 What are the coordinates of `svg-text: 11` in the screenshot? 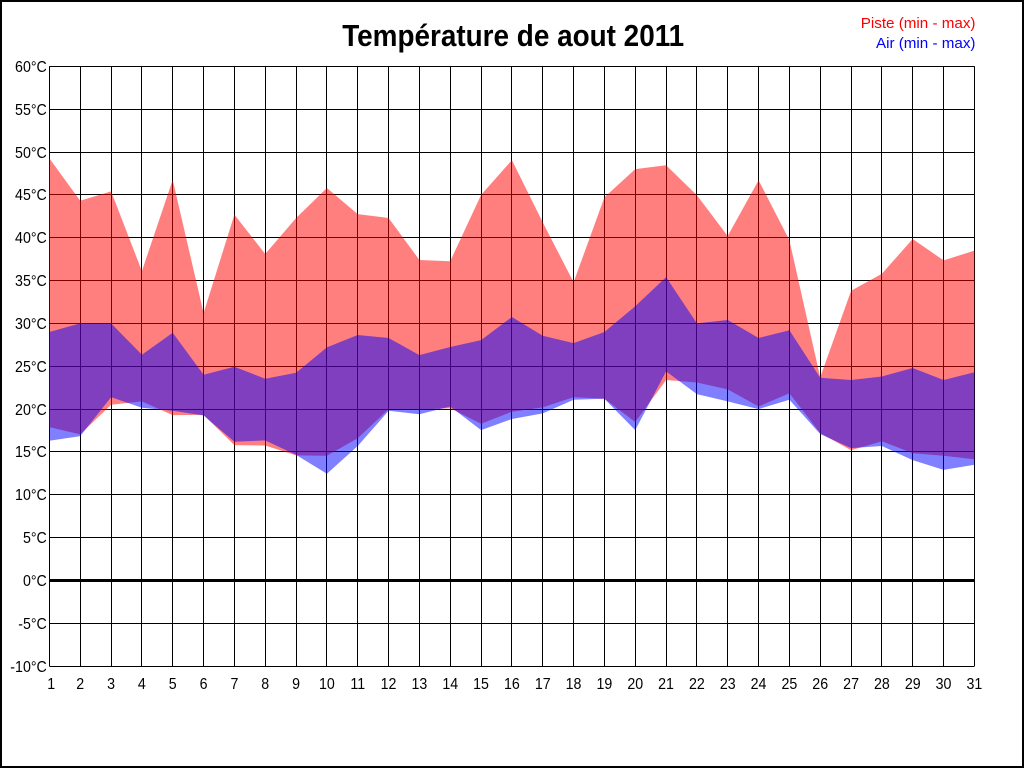 It's located at (357, 684).